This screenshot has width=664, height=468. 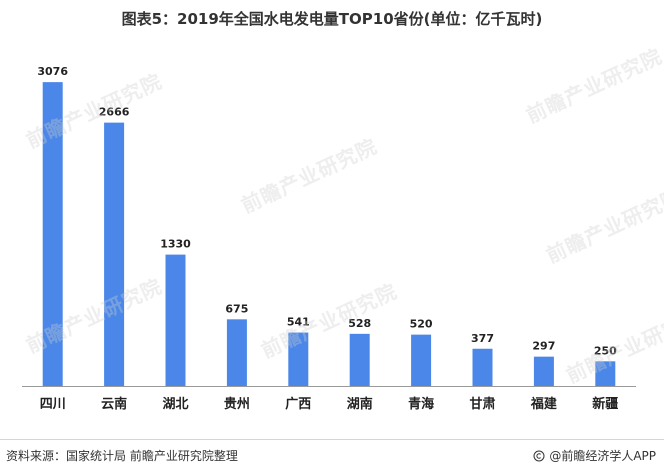 What do you see at coordinates (329, 404) in the screenshot?
I see `category-ticks-group: 四川 云南 湖北 贵州 广西 湖南 青海 甘肃 福建 新疆` at bounding box center [329, 404].